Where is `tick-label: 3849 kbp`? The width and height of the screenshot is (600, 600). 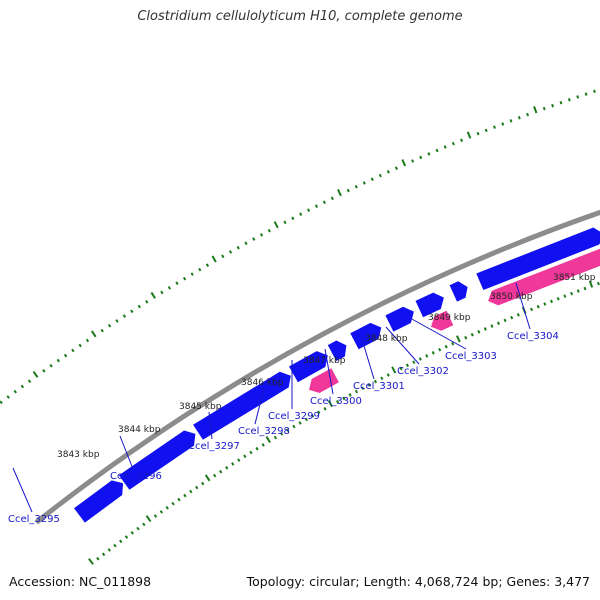 tick-label: 3849 kbp is located at coordinates (449, 318).